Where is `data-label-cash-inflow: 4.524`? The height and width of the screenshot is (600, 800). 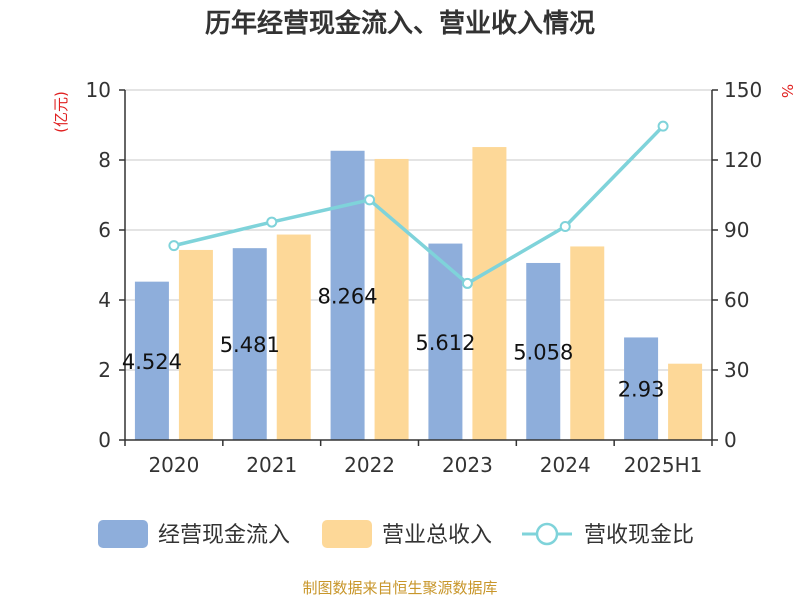
data-label-cash-inflow: 4.524 is located at coordinates (152, 362).